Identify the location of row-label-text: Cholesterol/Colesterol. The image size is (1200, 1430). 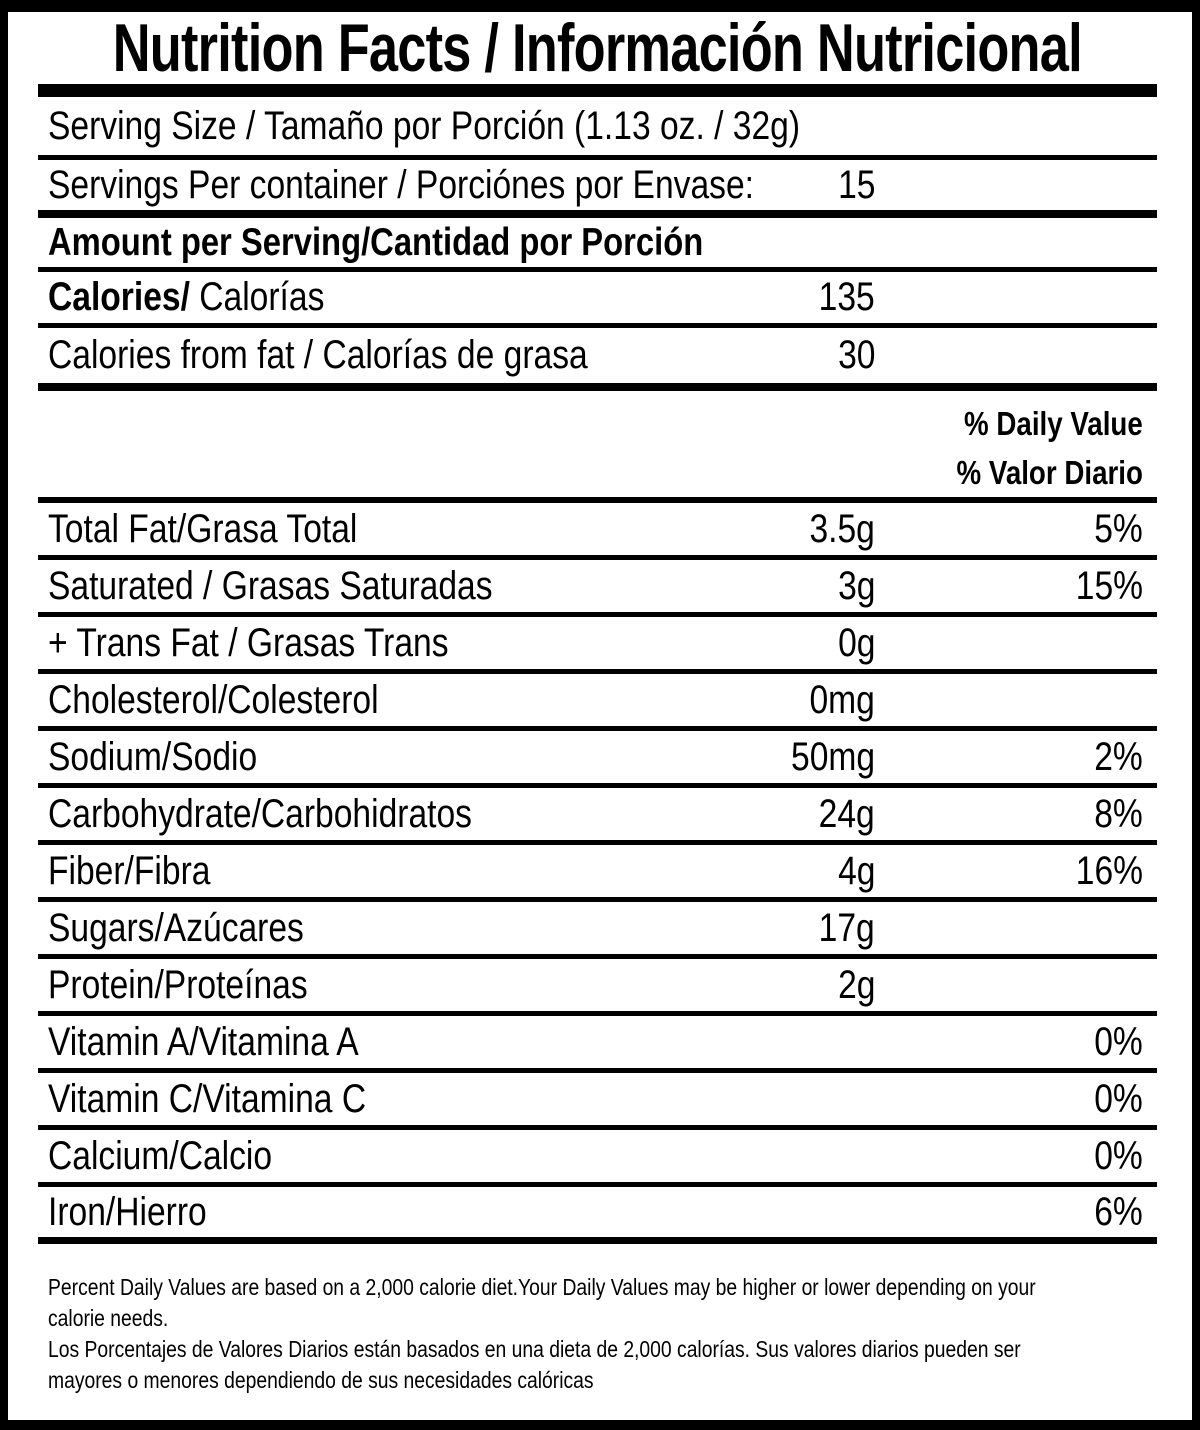
(213, 699).